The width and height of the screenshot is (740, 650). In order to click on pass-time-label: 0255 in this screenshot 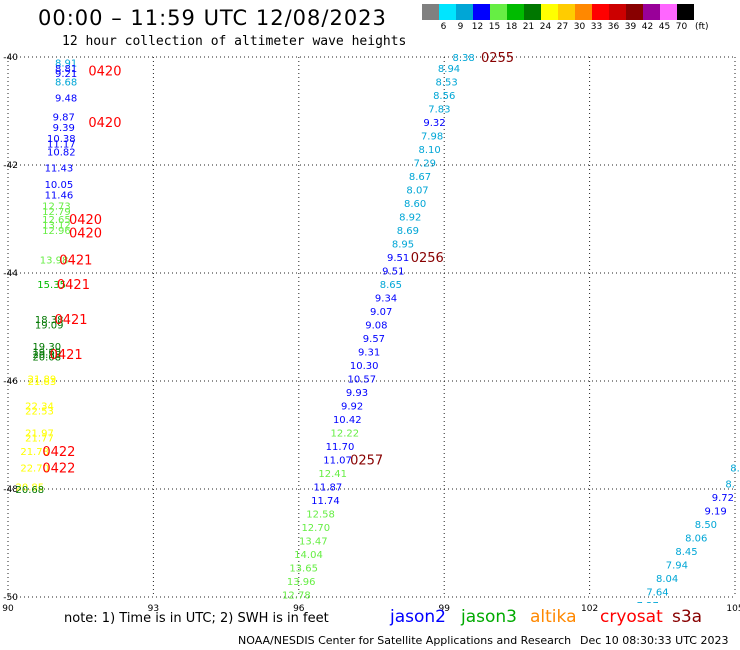, I will do `click(497, 58)`.